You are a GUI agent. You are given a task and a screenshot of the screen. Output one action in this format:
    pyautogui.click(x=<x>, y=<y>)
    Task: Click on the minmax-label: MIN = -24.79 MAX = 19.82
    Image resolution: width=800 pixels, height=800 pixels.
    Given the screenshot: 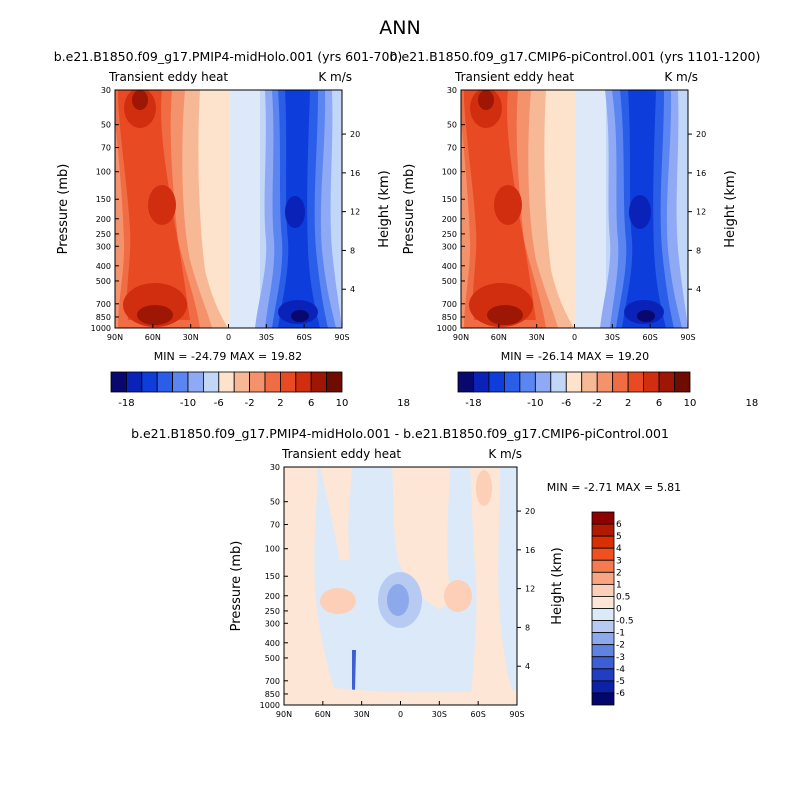 What is the action you would take?
    pyautogui.click(x=228, y=356)
    